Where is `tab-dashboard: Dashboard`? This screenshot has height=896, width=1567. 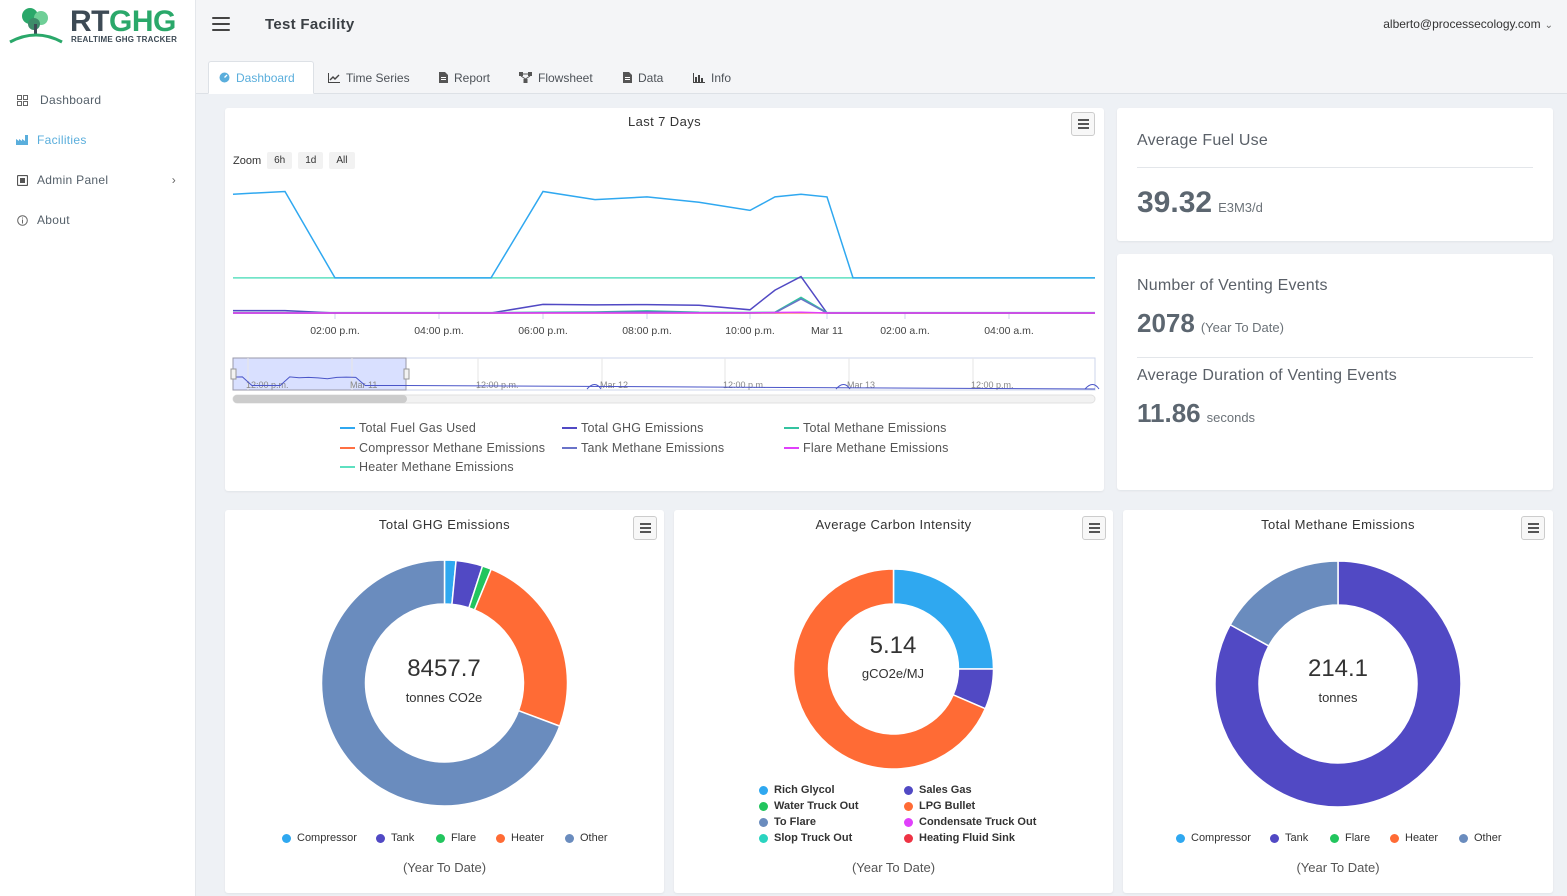
tab-dashboard: Dashboard is located at coordinates (261, 77).